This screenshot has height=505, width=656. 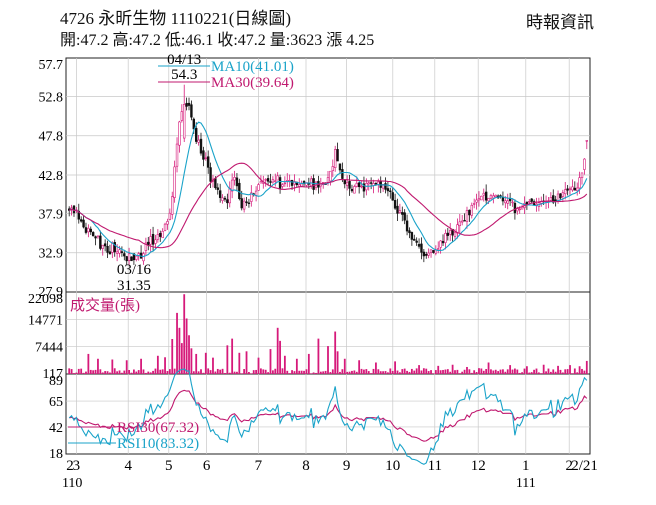 I want to click on price-tick-label: 27.9, so click(x=51, y=292).